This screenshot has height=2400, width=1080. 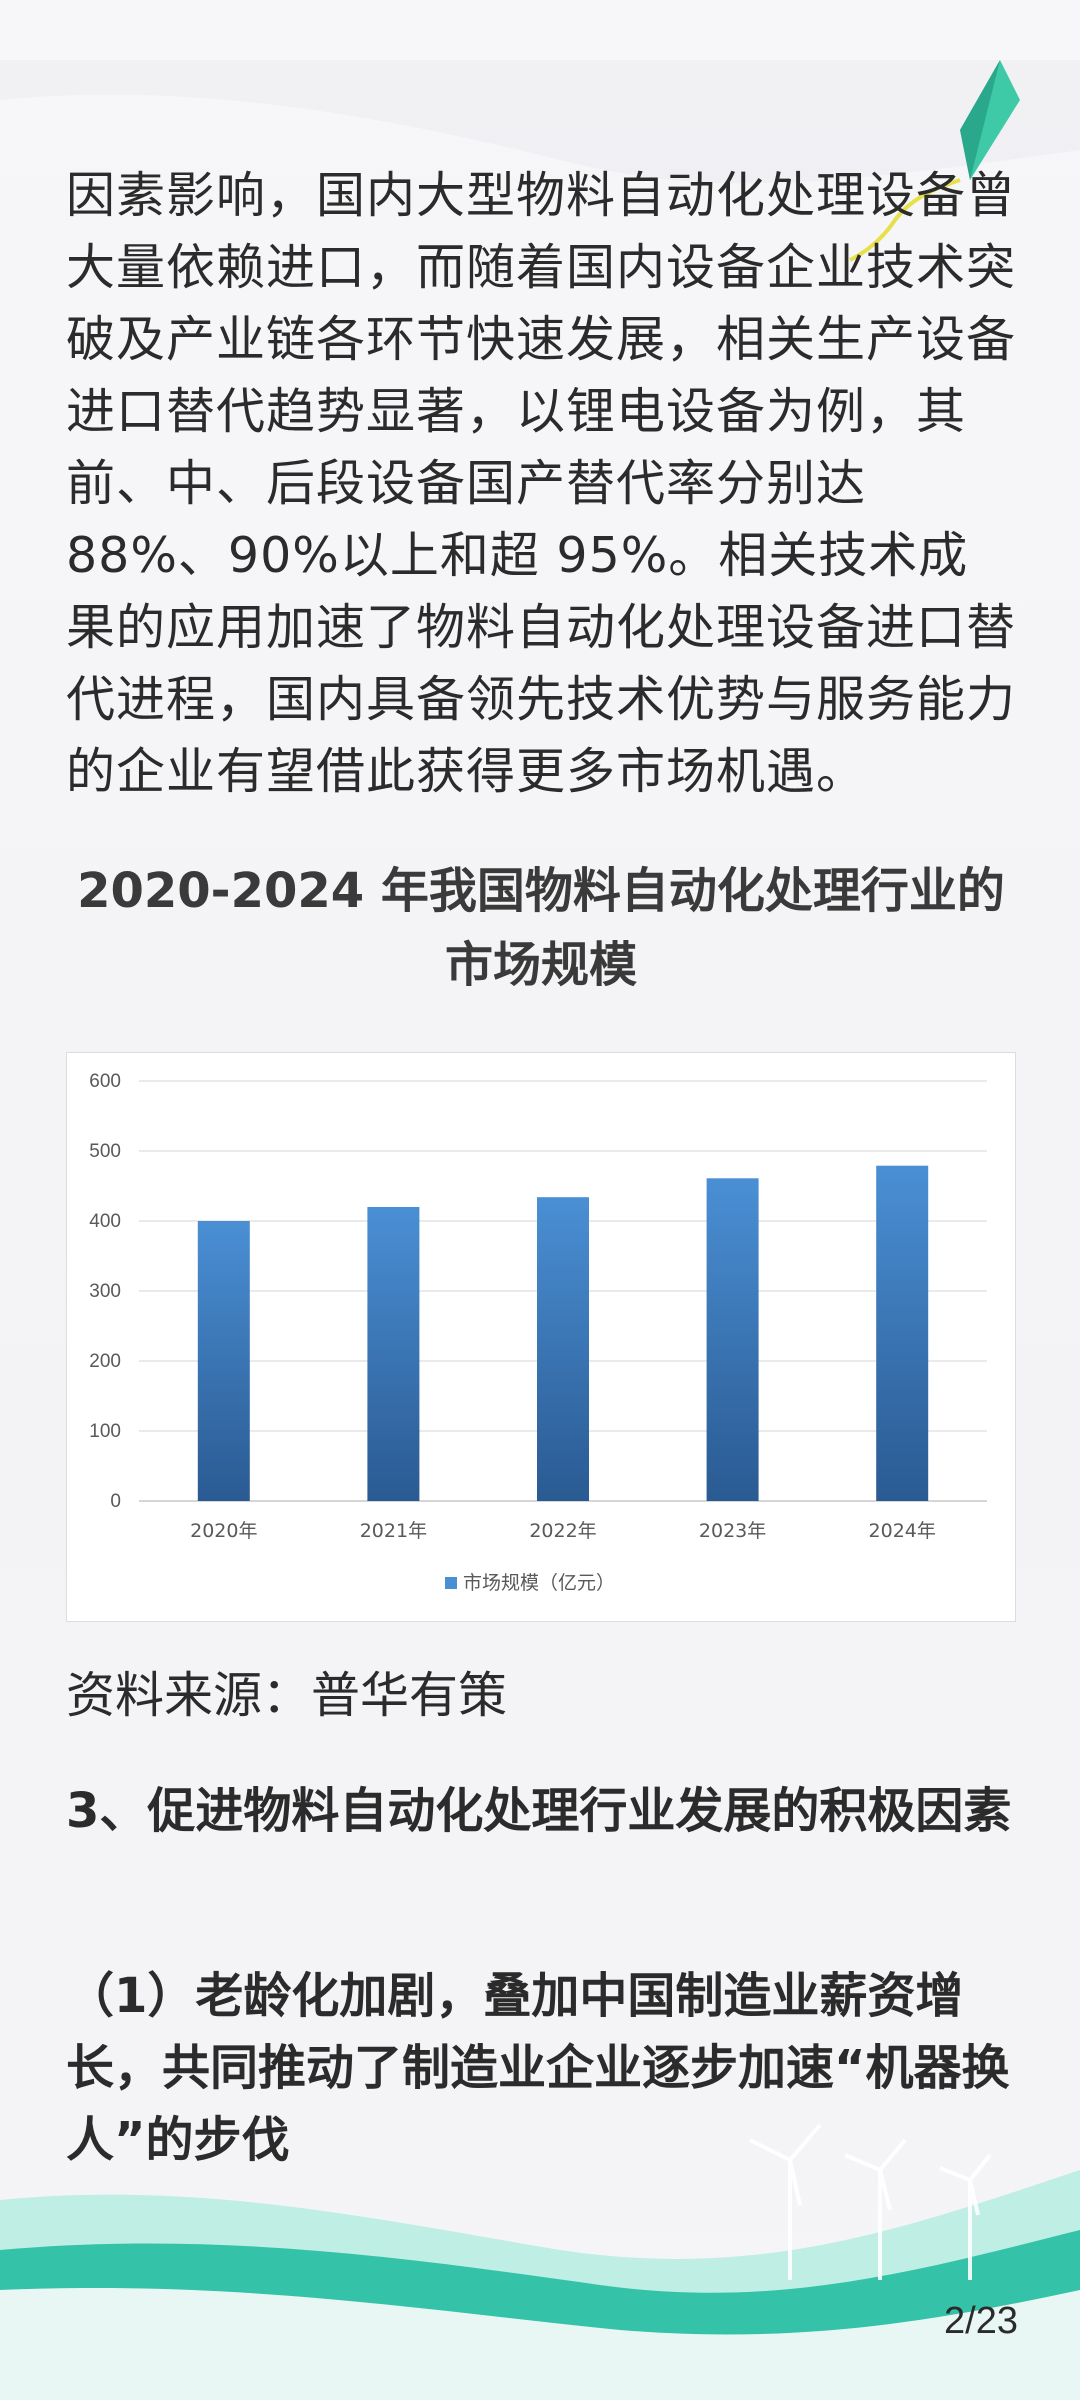 What do you see at coordinates (105, 1221) in the screenshot?
I see `y-tick-label: 400` at bounding box center [105, 1221].